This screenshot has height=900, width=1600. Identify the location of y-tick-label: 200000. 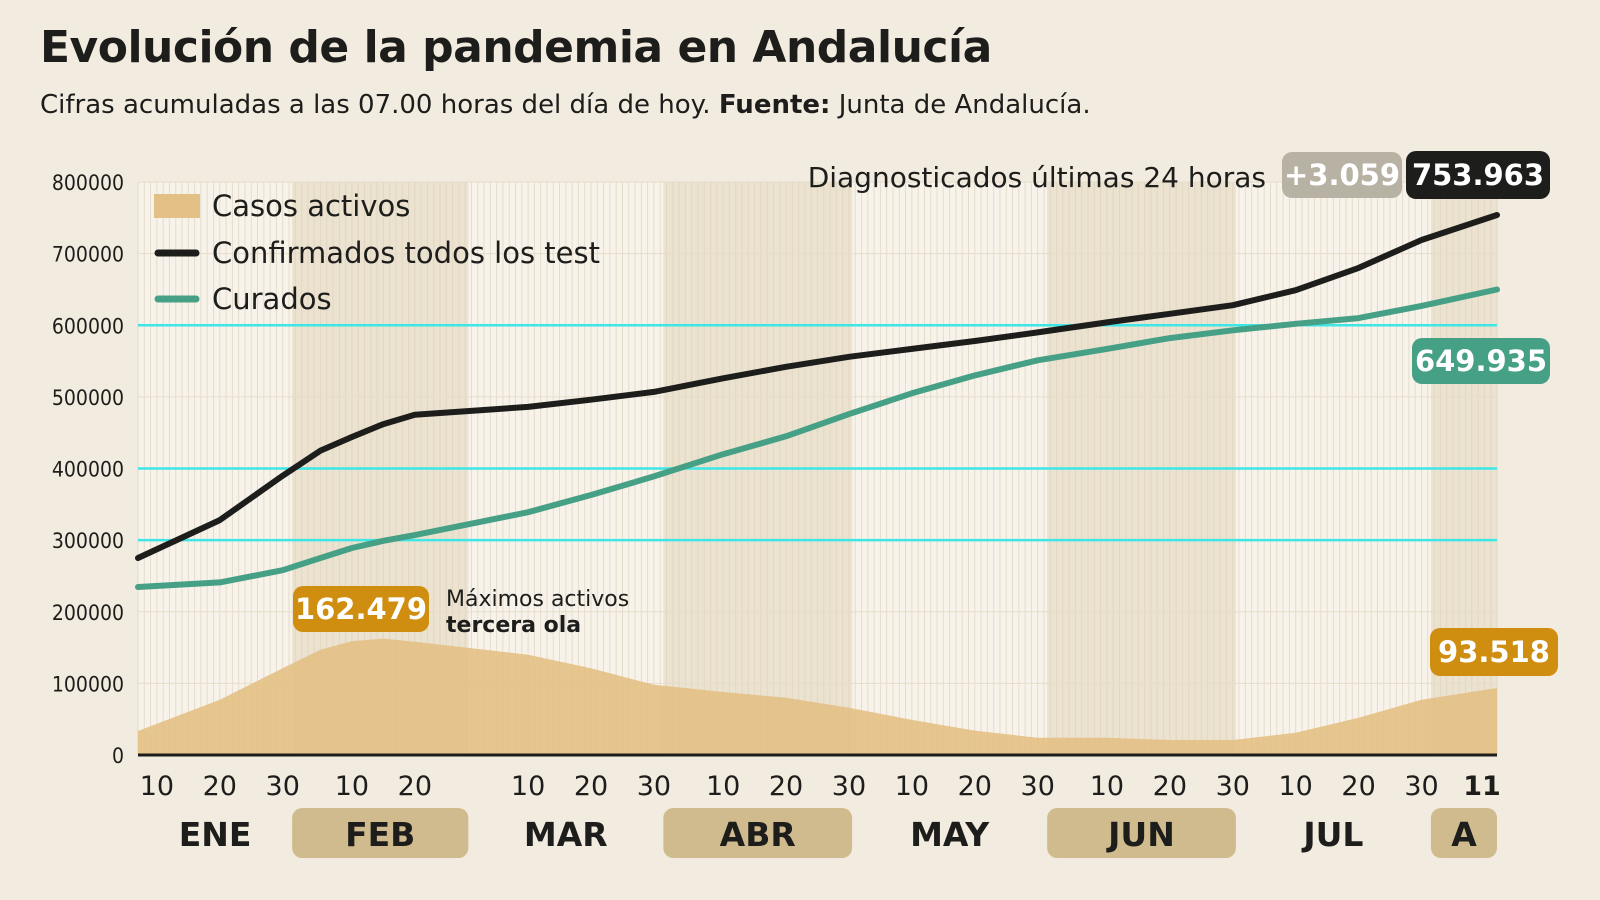
(88, 613).